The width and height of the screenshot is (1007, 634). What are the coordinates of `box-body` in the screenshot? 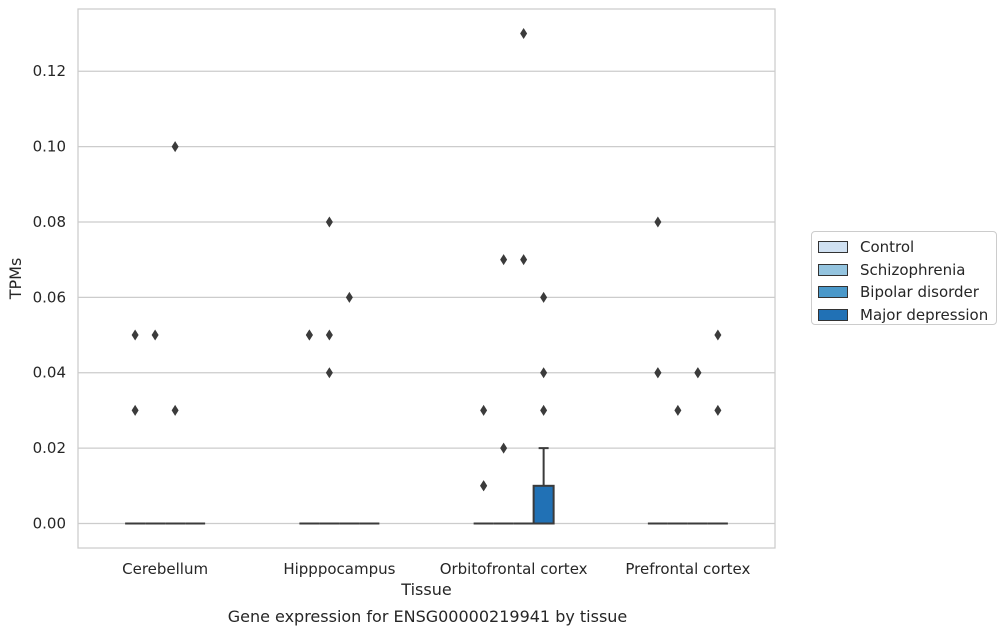 It's located at (543, 504).